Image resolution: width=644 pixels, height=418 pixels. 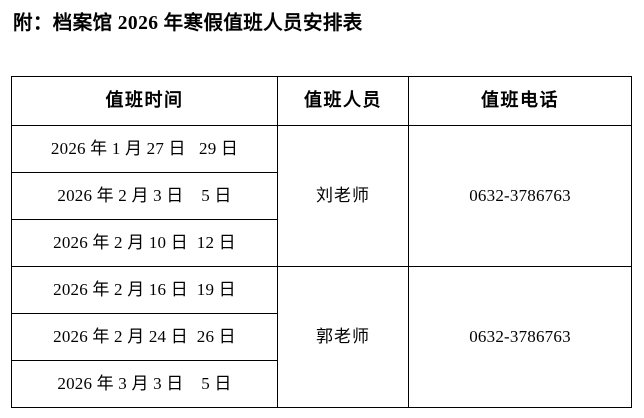 I want to click on column-header-duty-staff: 值班人员, so click(x=343, y=101).